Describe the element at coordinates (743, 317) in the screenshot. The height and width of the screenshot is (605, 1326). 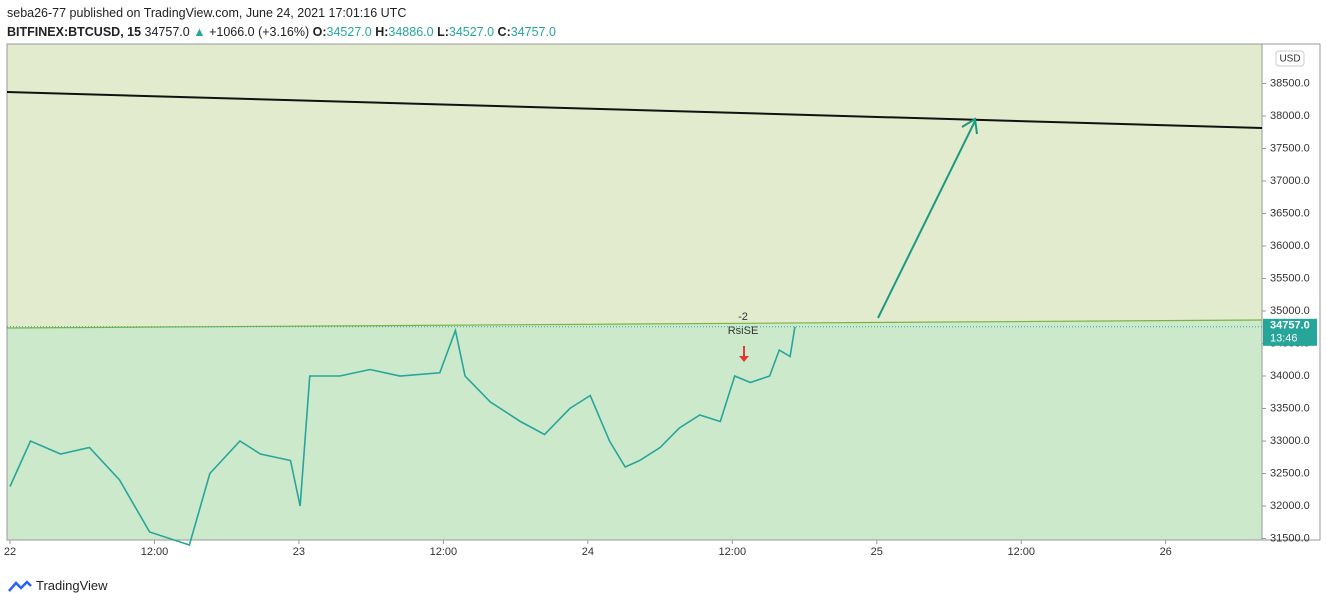
I see `annotation: -2` at that location.